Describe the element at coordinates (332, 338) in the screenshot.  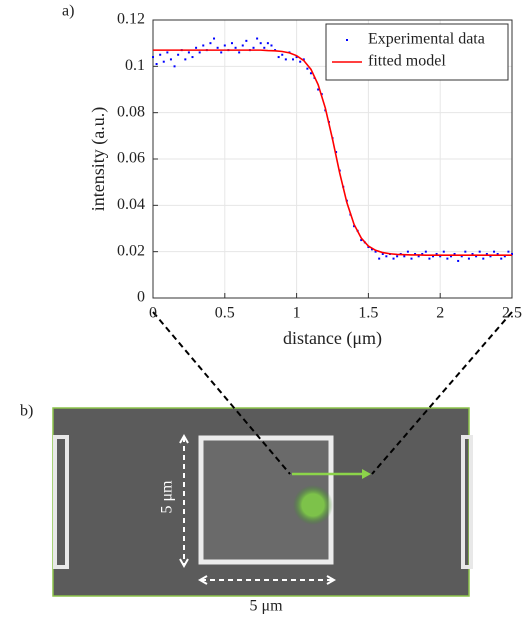
I see `x-axis-label: distance (μm)` at that location.